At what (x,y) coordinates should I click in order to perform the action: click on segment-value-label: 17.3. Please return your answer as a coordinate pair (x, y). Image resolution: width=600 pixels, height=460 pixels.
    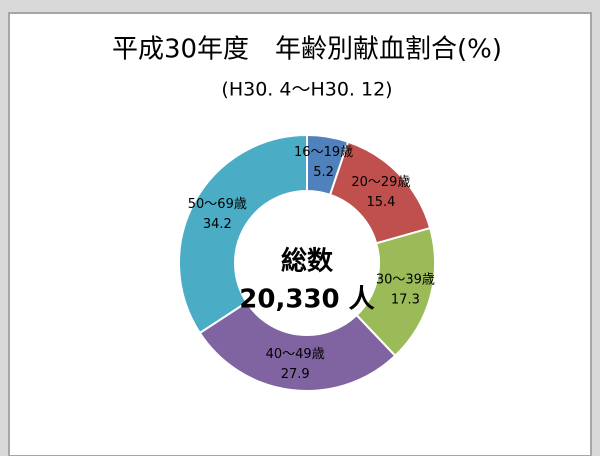
    Looking at the image, I should click on (405, 299).